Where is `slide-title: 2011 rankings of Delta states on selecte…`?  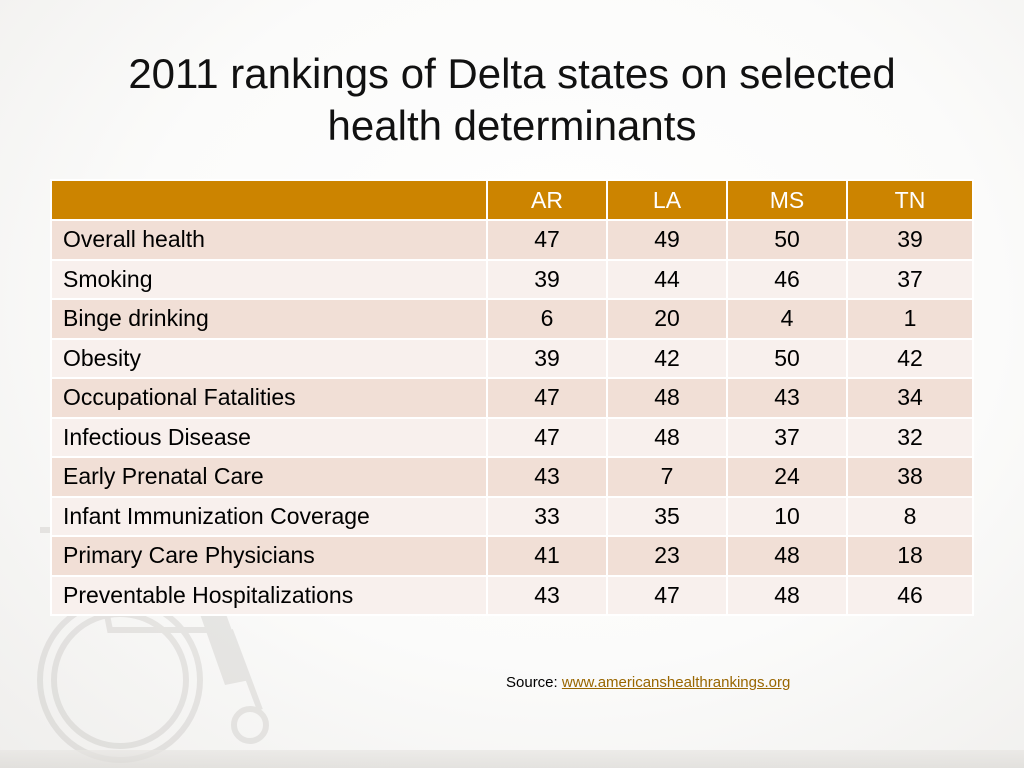 slide-title: 2011 rankings of Delta states on selecte… is located at coordinates (512, 100).